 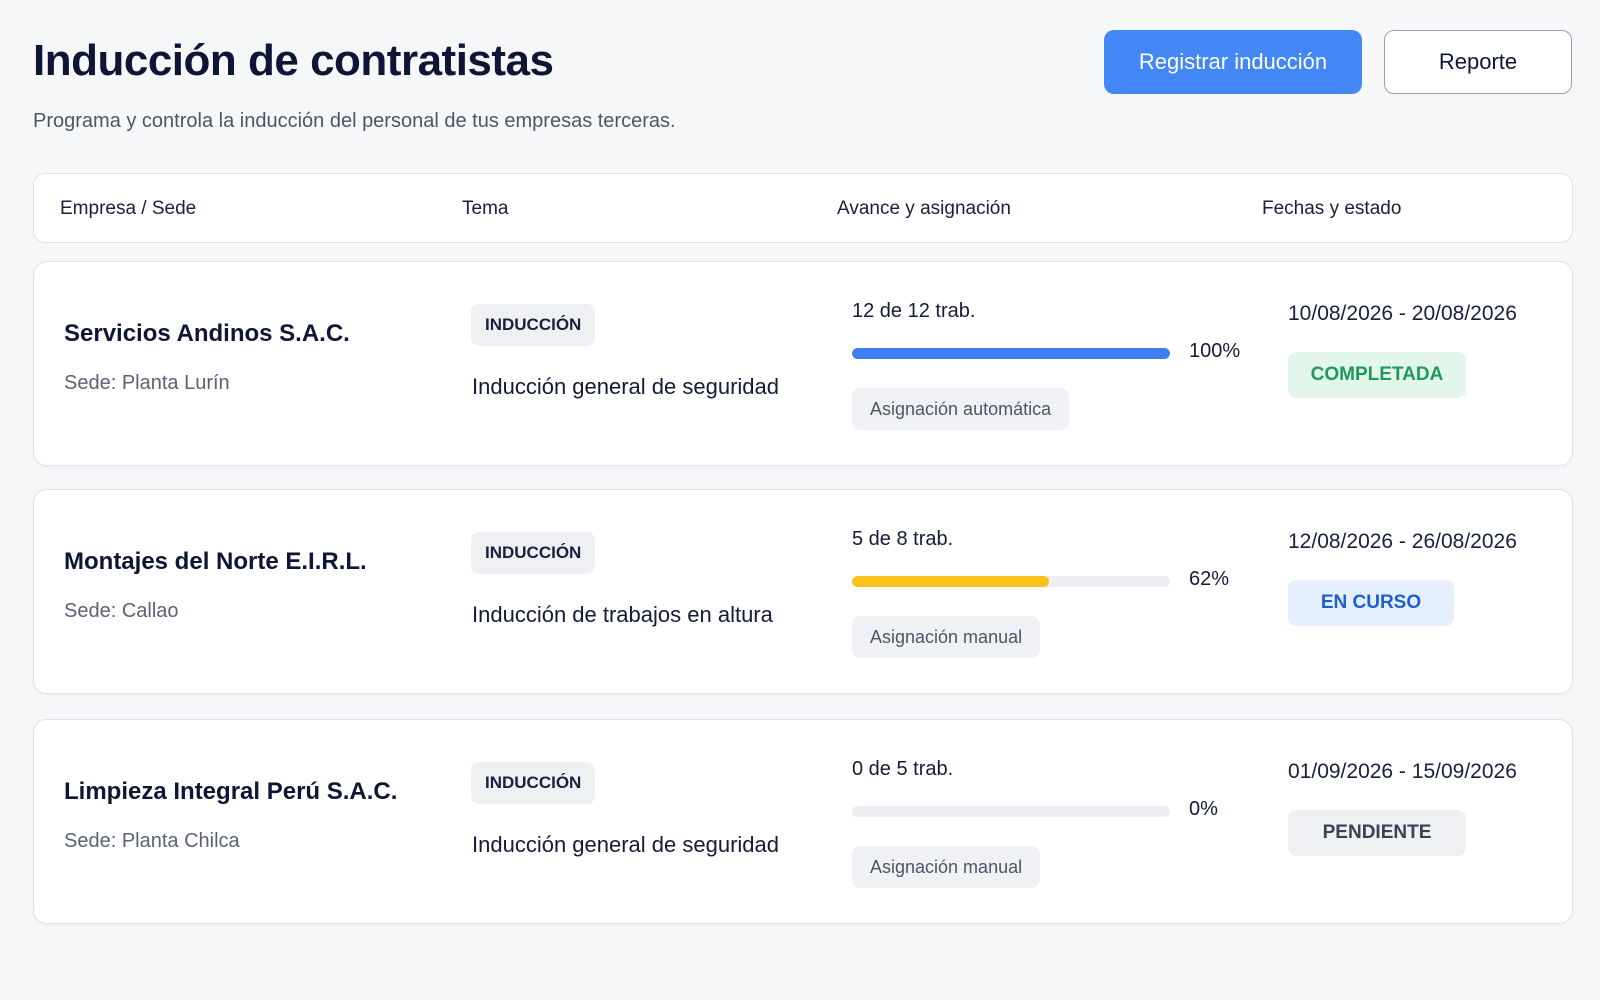 I want to click on worker-count: 5 de 8 trab., so click(x=903, y=539).